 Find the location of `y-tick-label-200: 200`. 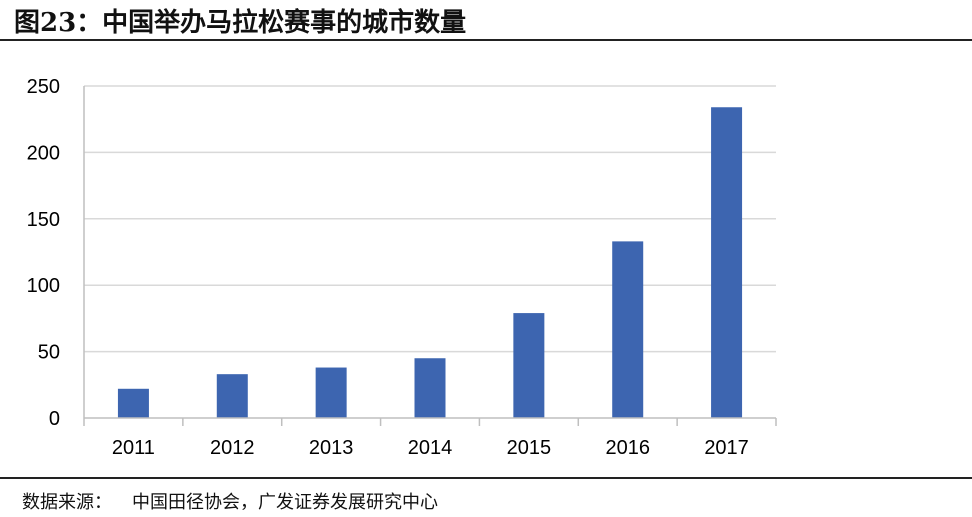

y-tick-label-200: 200 is located at coordinates (43, 153).